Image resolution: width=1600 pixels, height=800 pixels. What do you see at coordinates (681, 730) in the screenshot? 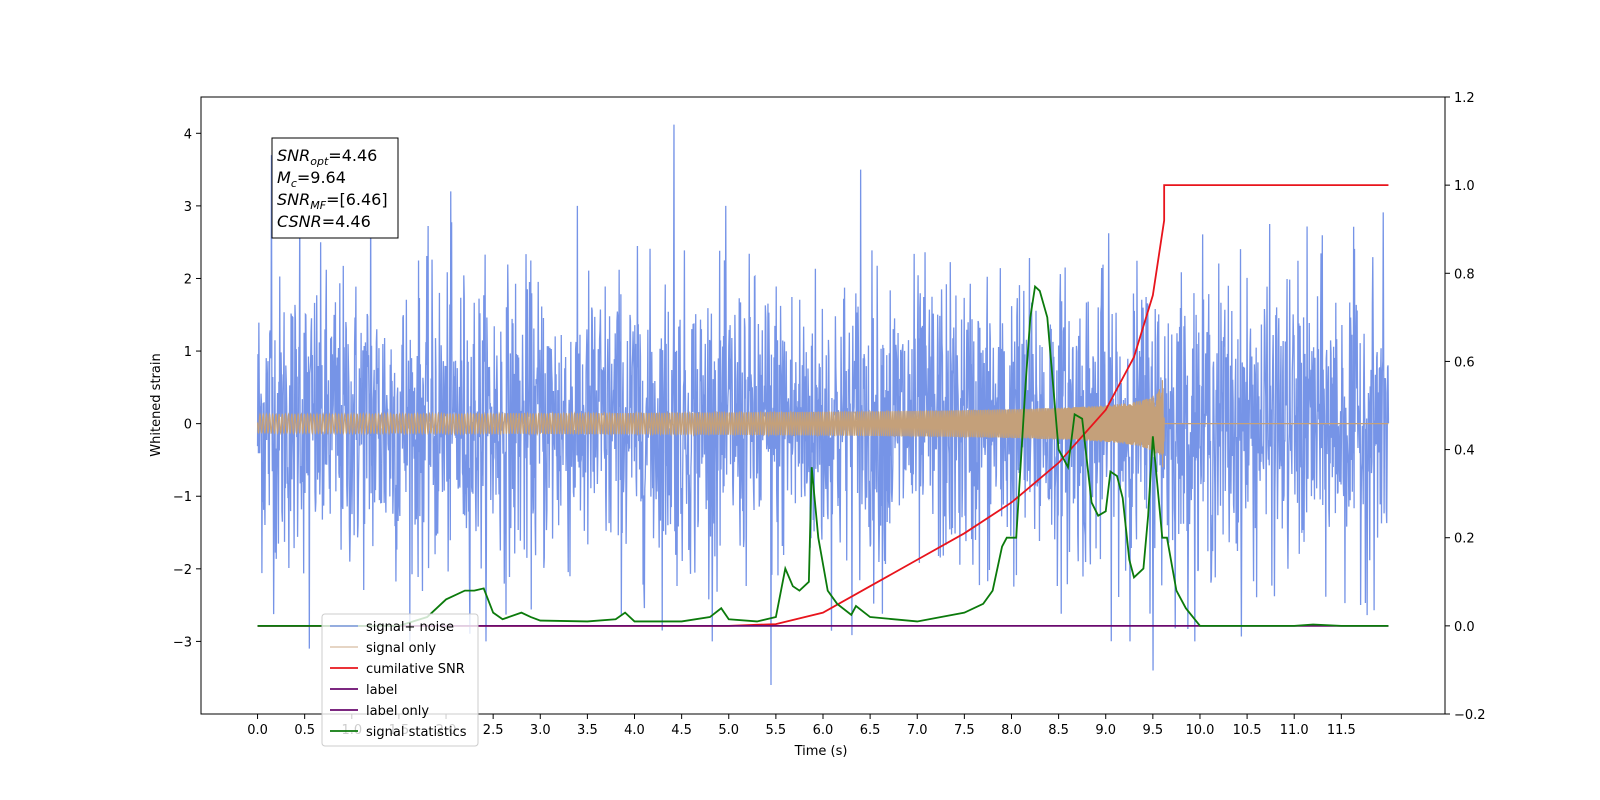
I see `x-tick-label: 4.5` at bounding box center [681, 730].